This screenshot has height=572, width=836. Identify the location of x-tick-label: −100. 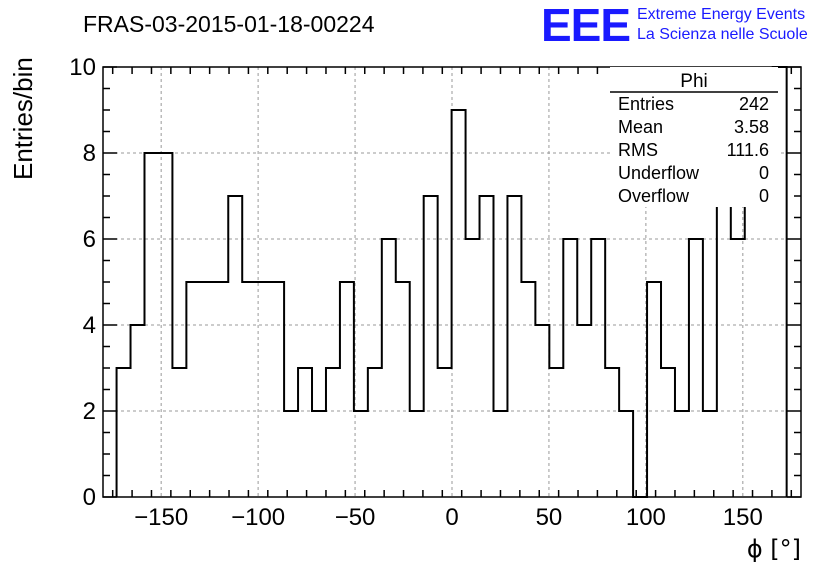
(258, 517).